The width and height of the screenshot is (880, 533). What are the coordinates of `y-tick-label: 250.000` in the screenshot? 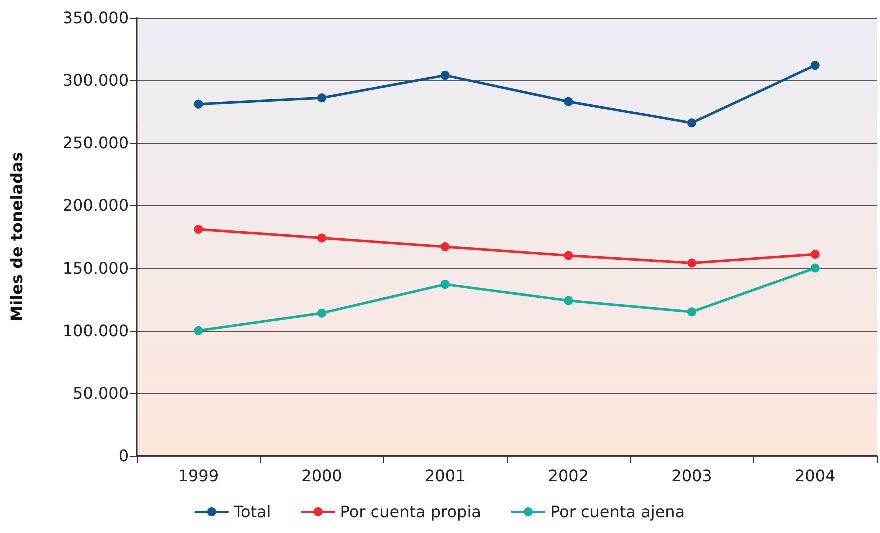 It's located at (95, 143).